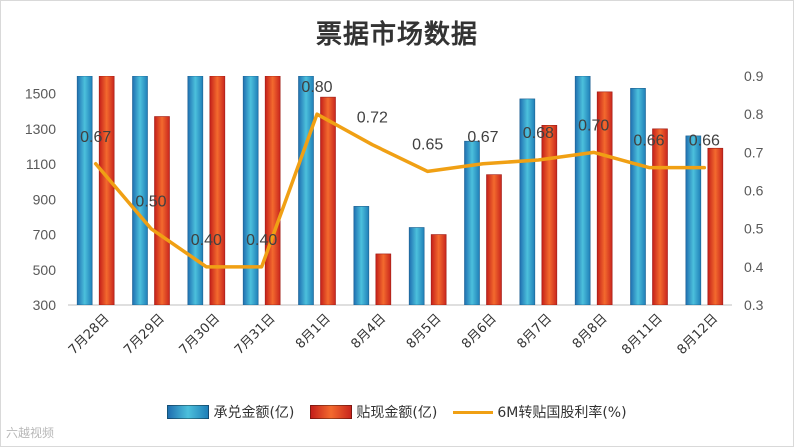  Describe the element at coordinates (593, 125) in the screenshot. I see `rate-data-label-9: 0.70` at that location.